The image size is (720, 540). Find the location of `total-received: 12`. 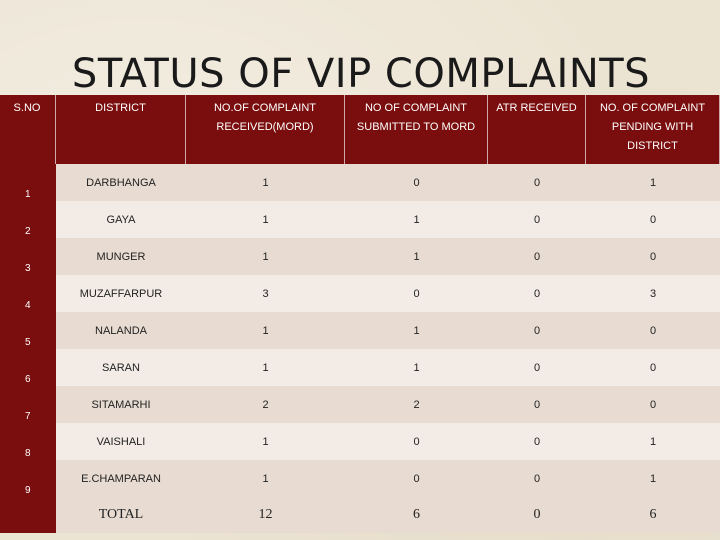

total-received: 12 is located at coordinates (265, 515).